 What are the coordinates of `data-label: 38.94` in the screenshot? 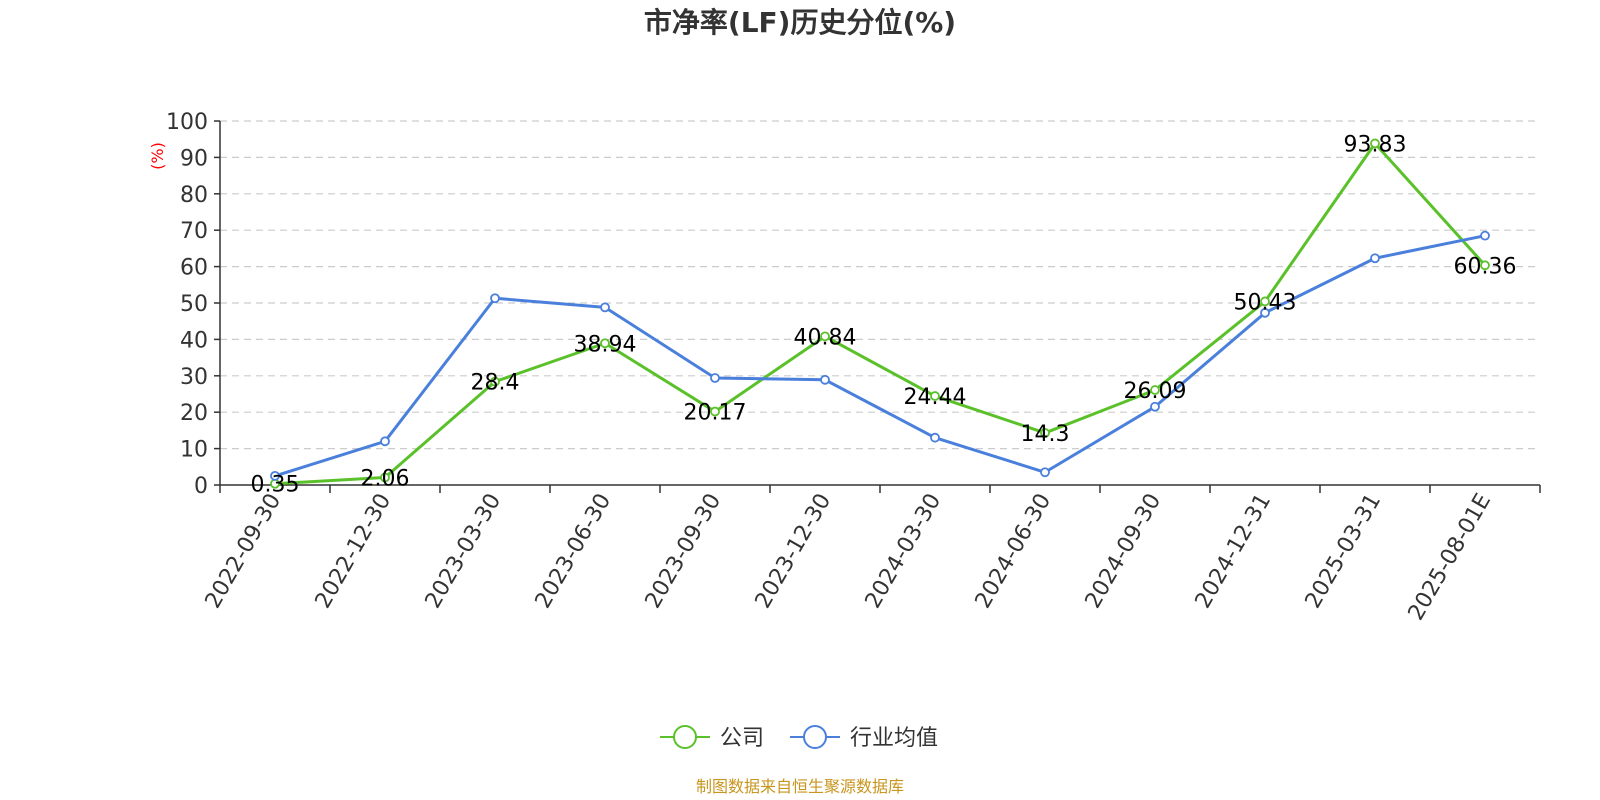 It's located at (605, 344).